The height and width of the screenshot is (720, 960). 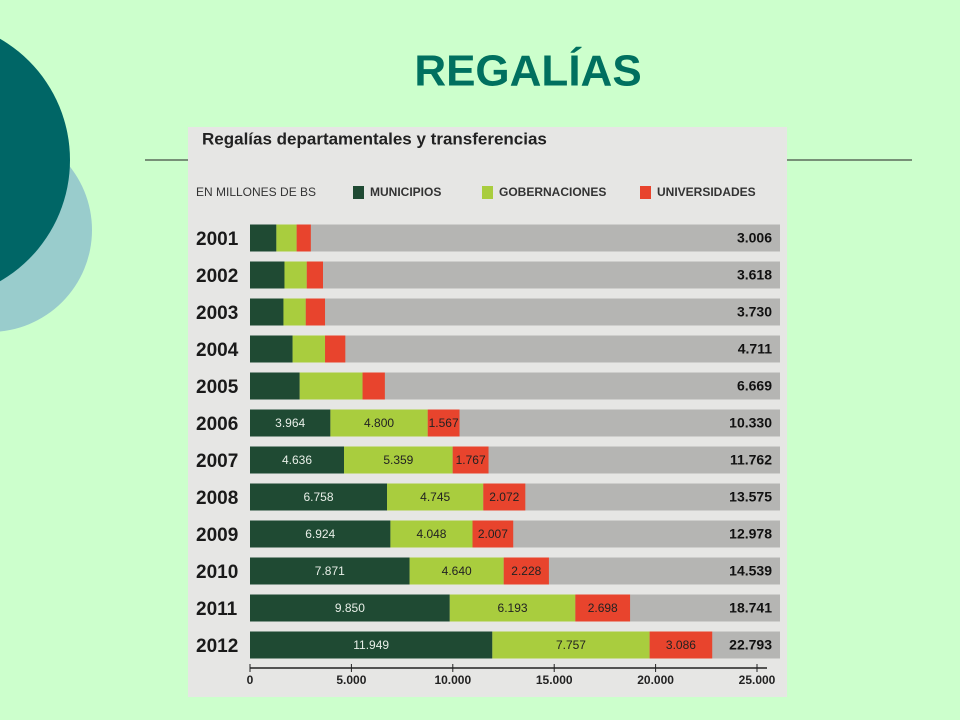 What do you see at coordinates (217, 535) in the screenshot?
I see `y-tick-label: 2009` at bounding box center [217, 535].